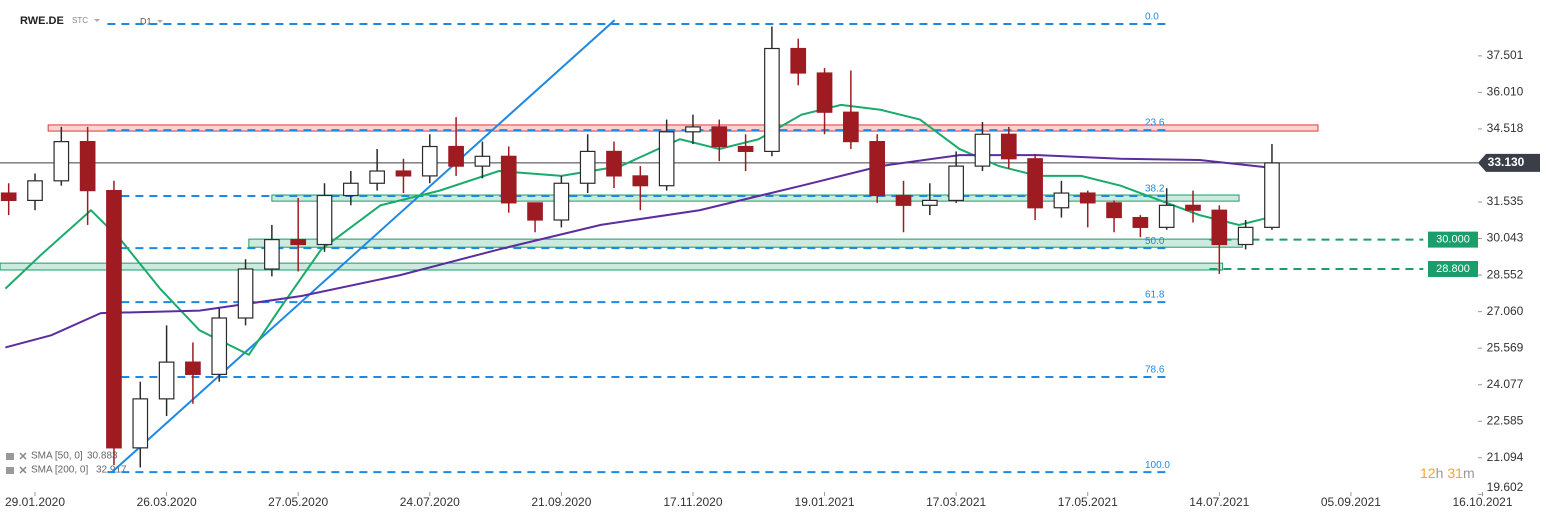 This screenshot has height=518, width=1546. Describe the element at coordinates (1505, 55) in the screenshot. I see `y-tick-label: 37.501` at that location.